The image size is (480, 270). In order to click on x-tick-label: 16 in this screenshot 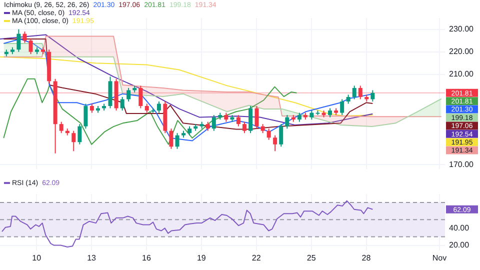, I will do `click(147, 257)`.